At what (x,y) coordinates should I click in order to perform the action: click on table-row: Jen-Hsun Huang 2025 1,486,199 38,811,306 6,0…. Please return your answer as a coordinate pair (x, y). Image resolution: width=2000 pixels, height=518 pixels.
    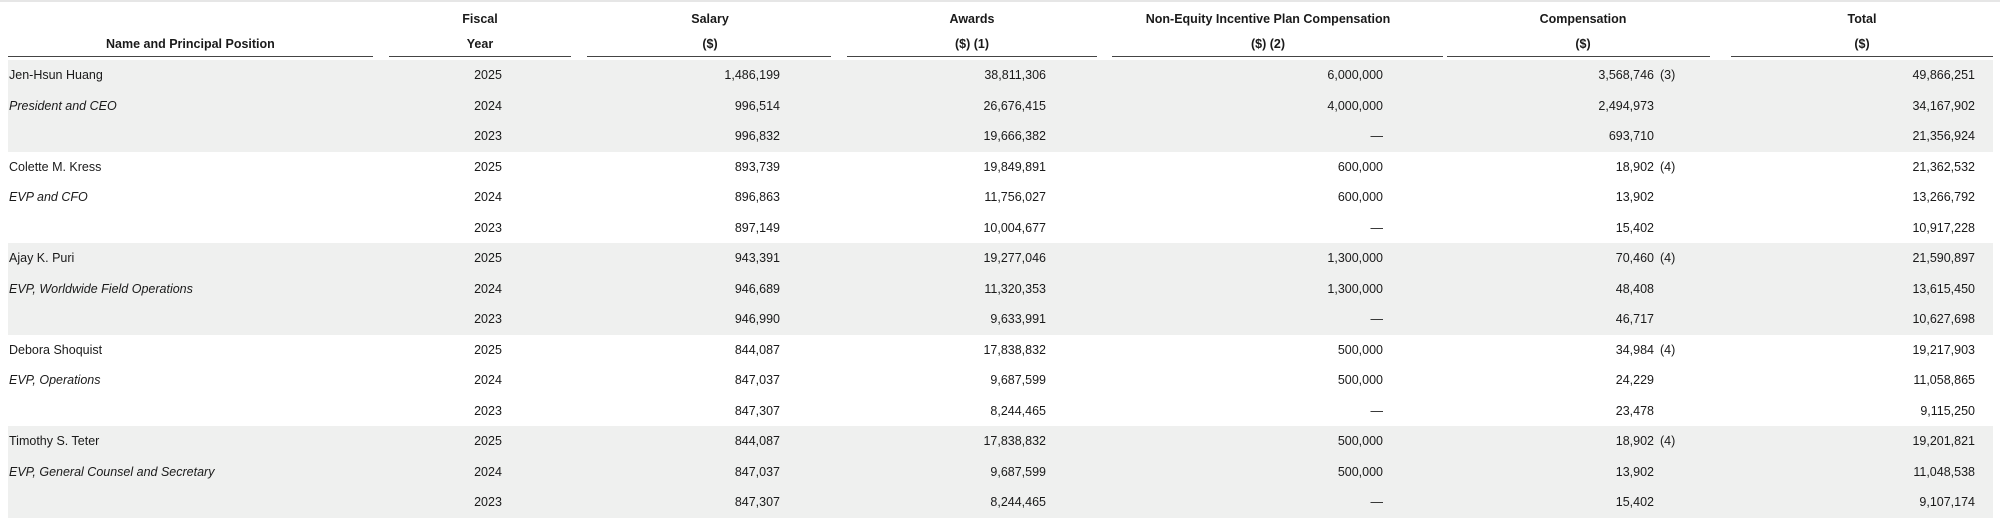
    Looking at the image, I should click on (1000, 75).